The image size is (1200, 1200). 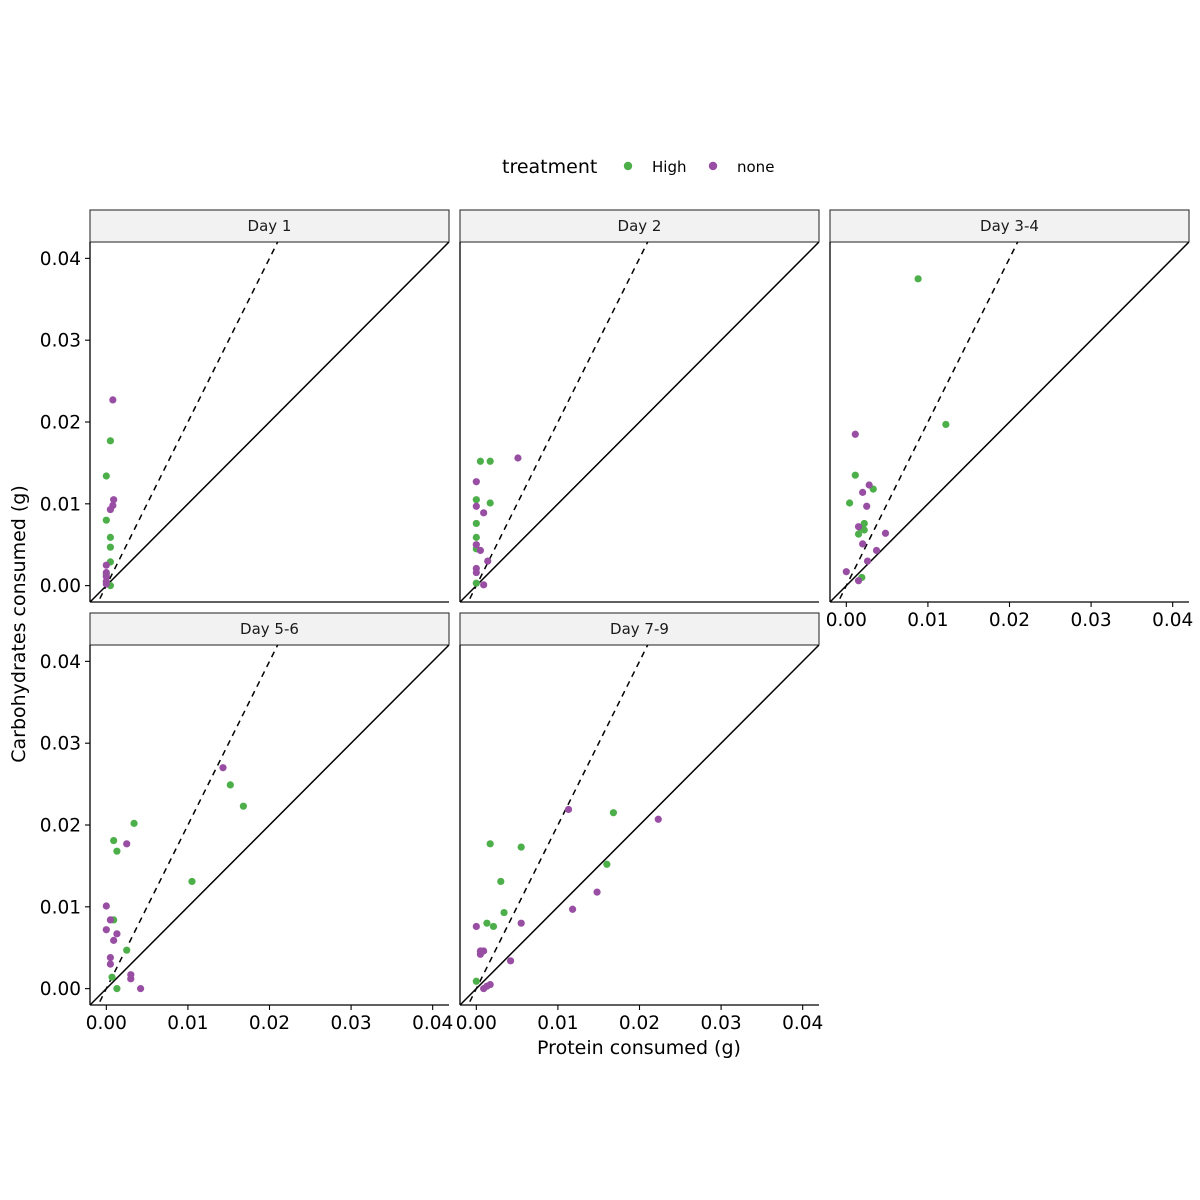 I want to click on facet-panel: Day 2, so click(x=639, y=406).